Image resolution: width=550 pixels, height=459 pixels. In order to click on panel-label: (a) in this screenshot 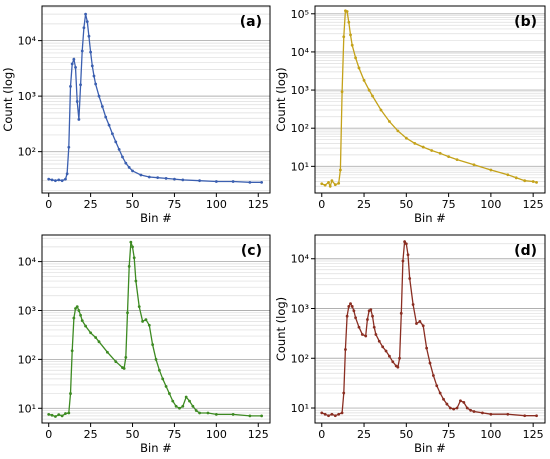, I will do `click(251, 22)`.